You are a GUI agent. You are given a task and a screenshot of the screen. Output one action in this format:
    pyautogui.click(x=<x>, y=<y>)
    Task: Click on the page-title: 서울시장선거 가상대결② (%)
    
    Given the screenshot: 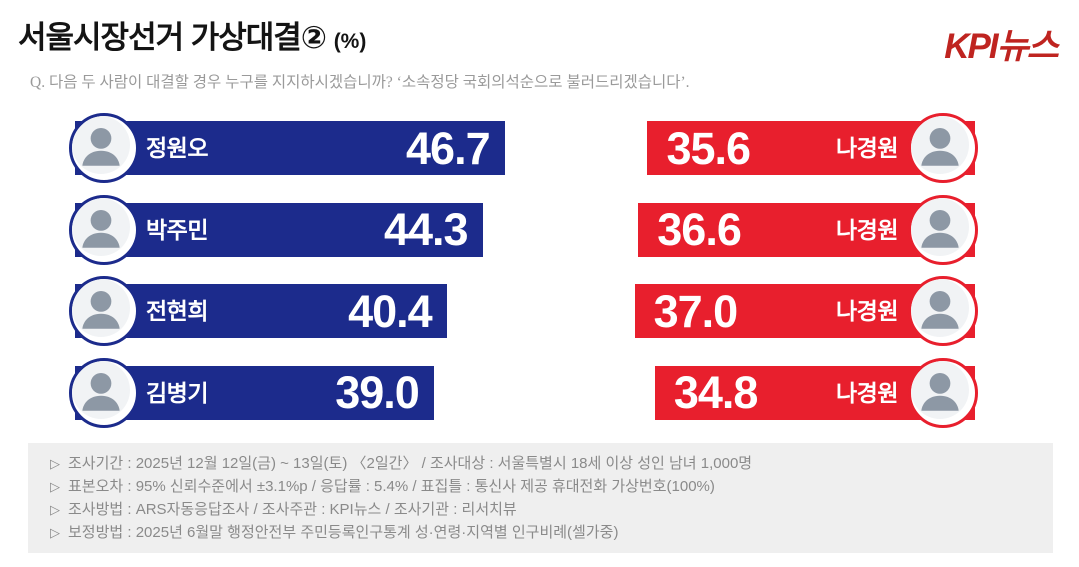 What is the action you would take?
    pyautogui.click(x=192, y=34)
    